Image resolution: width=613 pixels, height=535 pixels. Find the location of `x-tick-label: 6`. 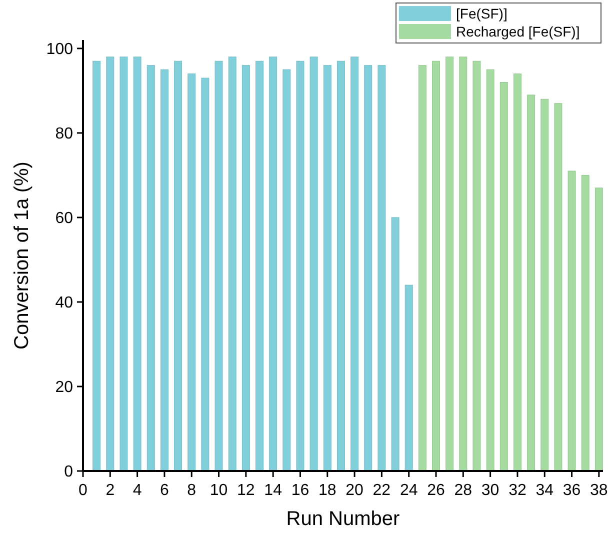

x-tick-label: 6 is located at coordinates (165, 490).